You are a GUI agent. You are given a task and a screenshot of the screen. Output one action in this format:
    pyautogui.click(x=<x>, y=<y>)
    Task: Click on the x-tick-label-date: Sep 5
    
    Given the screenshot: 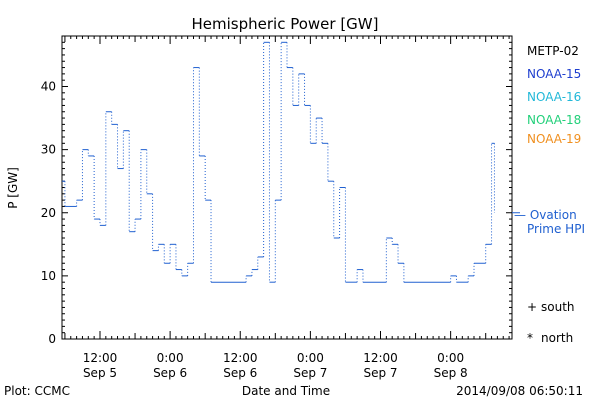 What is the action you would take?
    pyautogui.click(x=100, y=373)
    